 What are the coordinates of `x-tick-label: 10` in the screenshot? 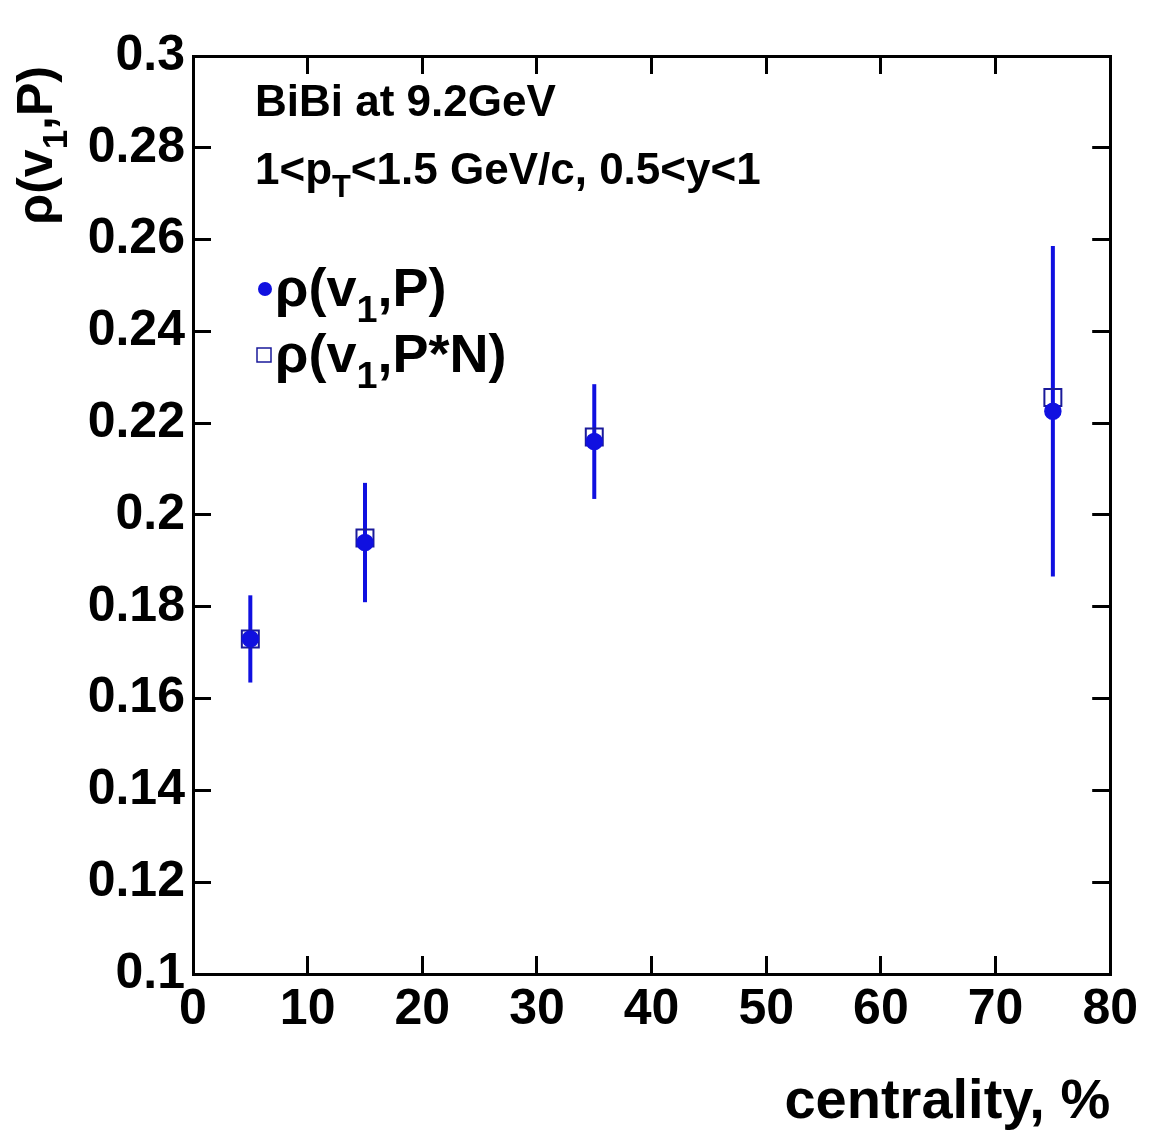 It's located at (307, 1006).